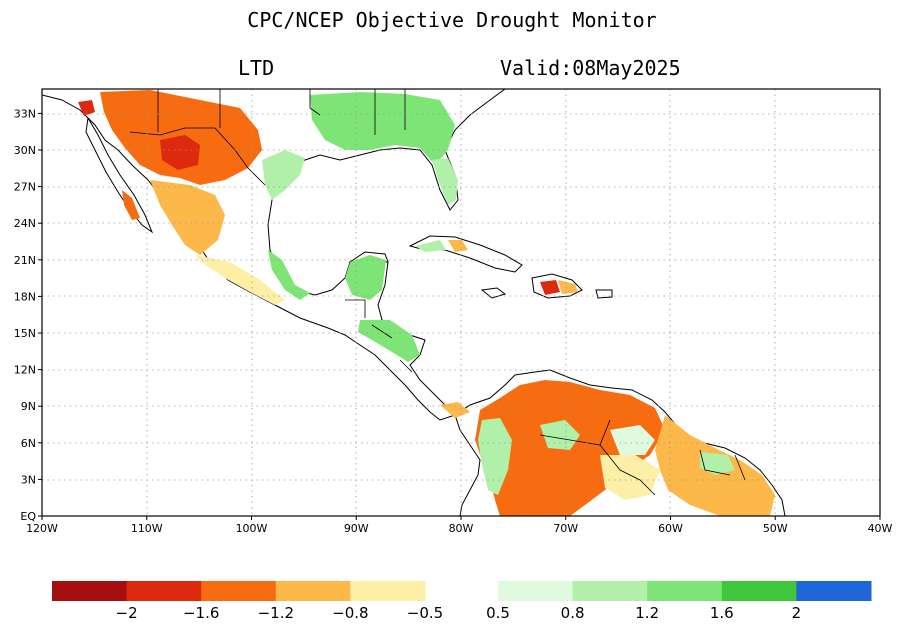 The width and height of the screenshot is (904, 628). Describe the element at coordinates (180, 152) in the screenshot. I see `dry-patch-sw-severe` at that location.